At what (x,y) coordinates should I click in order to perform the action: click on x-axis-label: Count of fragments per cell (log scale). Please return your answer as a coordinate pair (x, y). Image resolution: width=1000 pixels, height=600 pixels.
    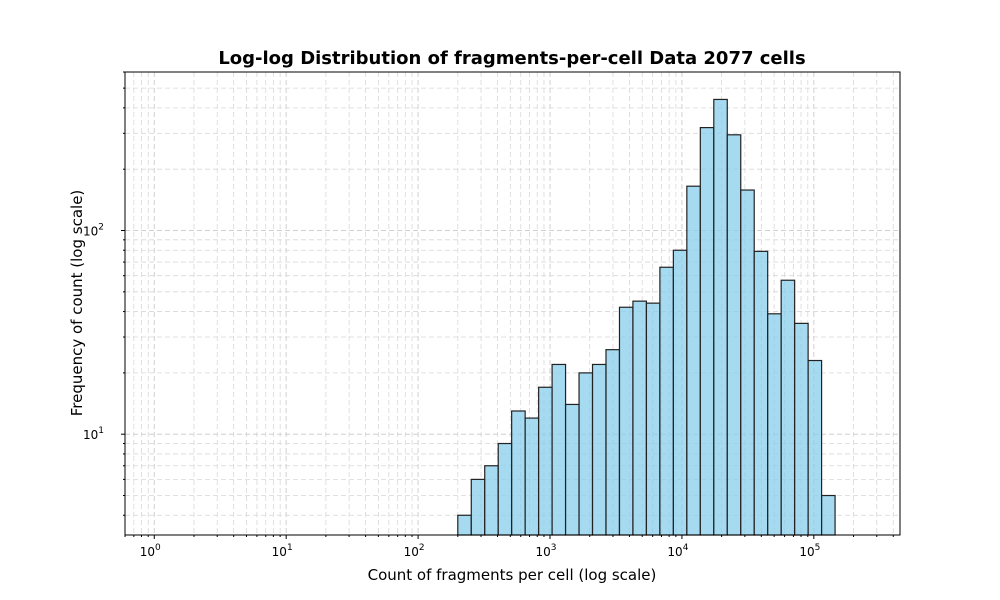
    Looking at the image, I should click on (512, 575).